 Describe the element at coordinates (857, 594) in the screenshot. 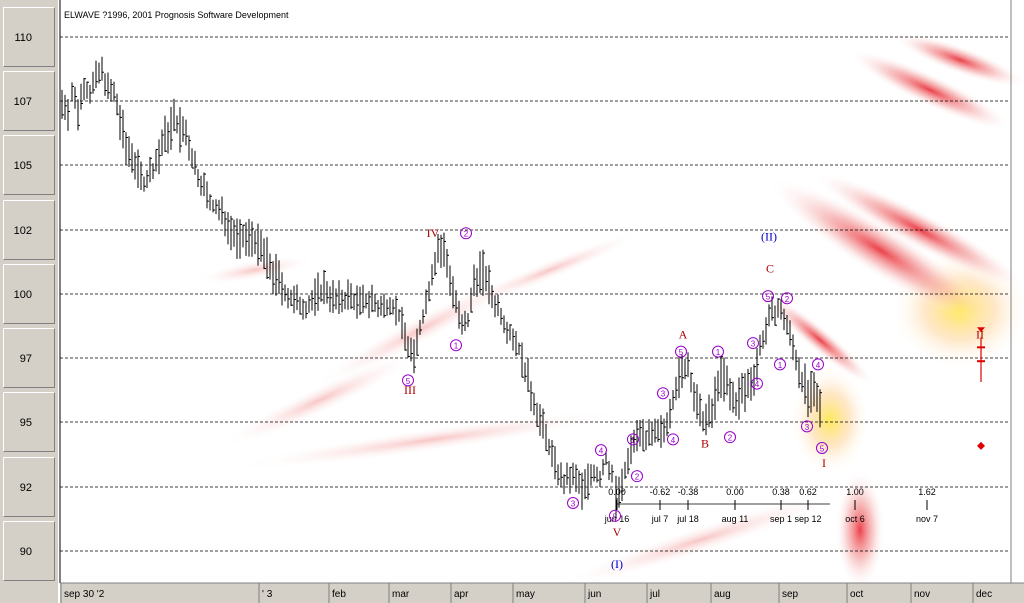

I see `x-tick-label: oct` at that location.